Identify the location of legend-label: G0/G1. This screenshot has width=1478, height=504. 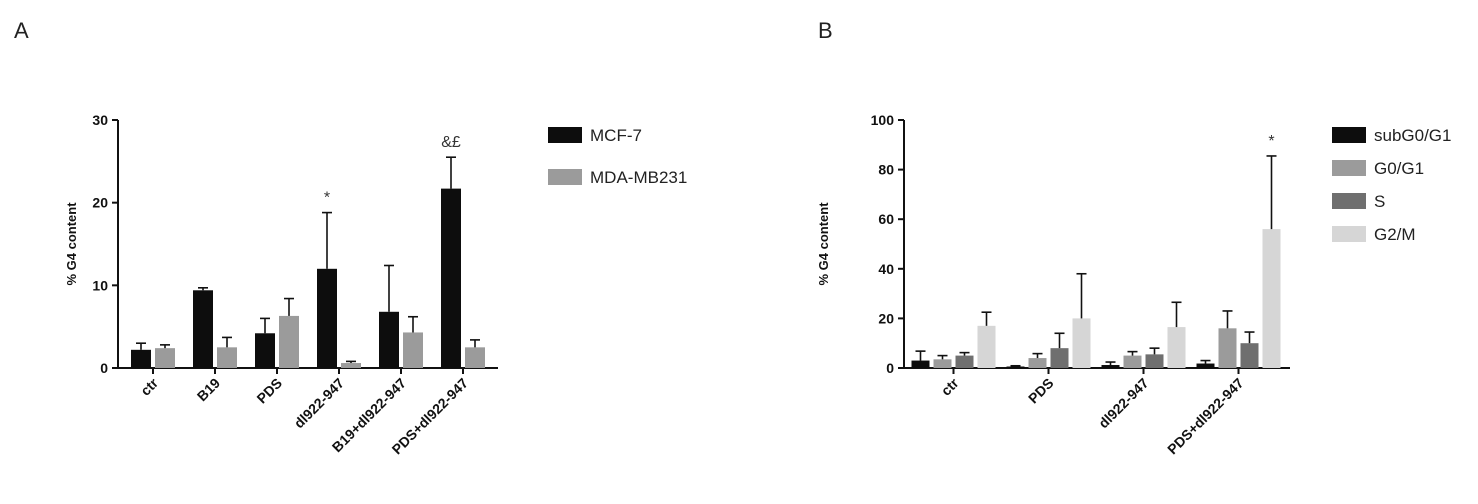
(1399, 168).